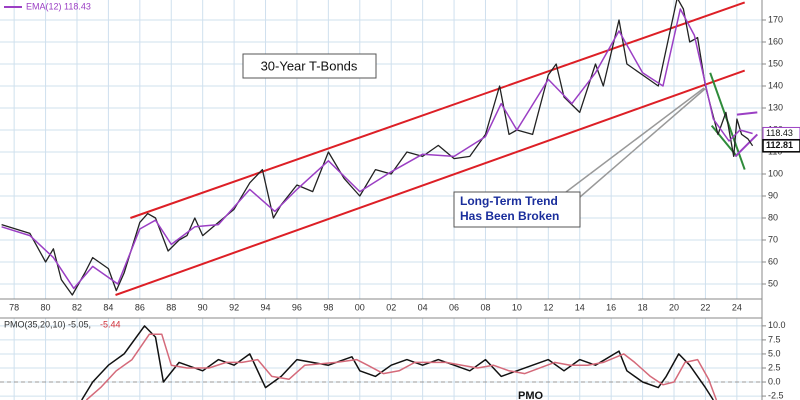 The width and height of the screenshot is (800, 400). I want to click on legend-value: 118.43, so click(77, 6).